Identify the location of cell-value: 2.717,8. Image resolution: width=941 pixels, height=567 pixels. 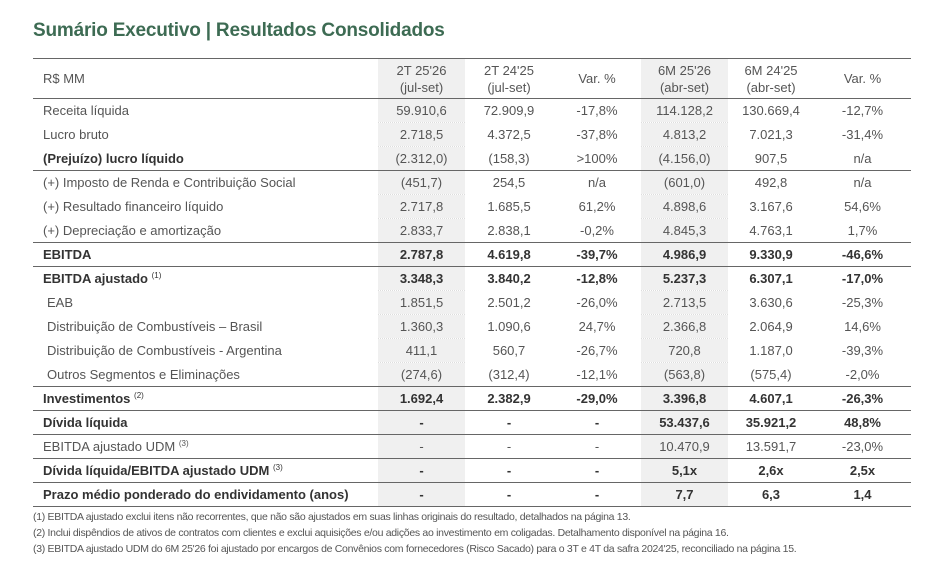
(421, 206).